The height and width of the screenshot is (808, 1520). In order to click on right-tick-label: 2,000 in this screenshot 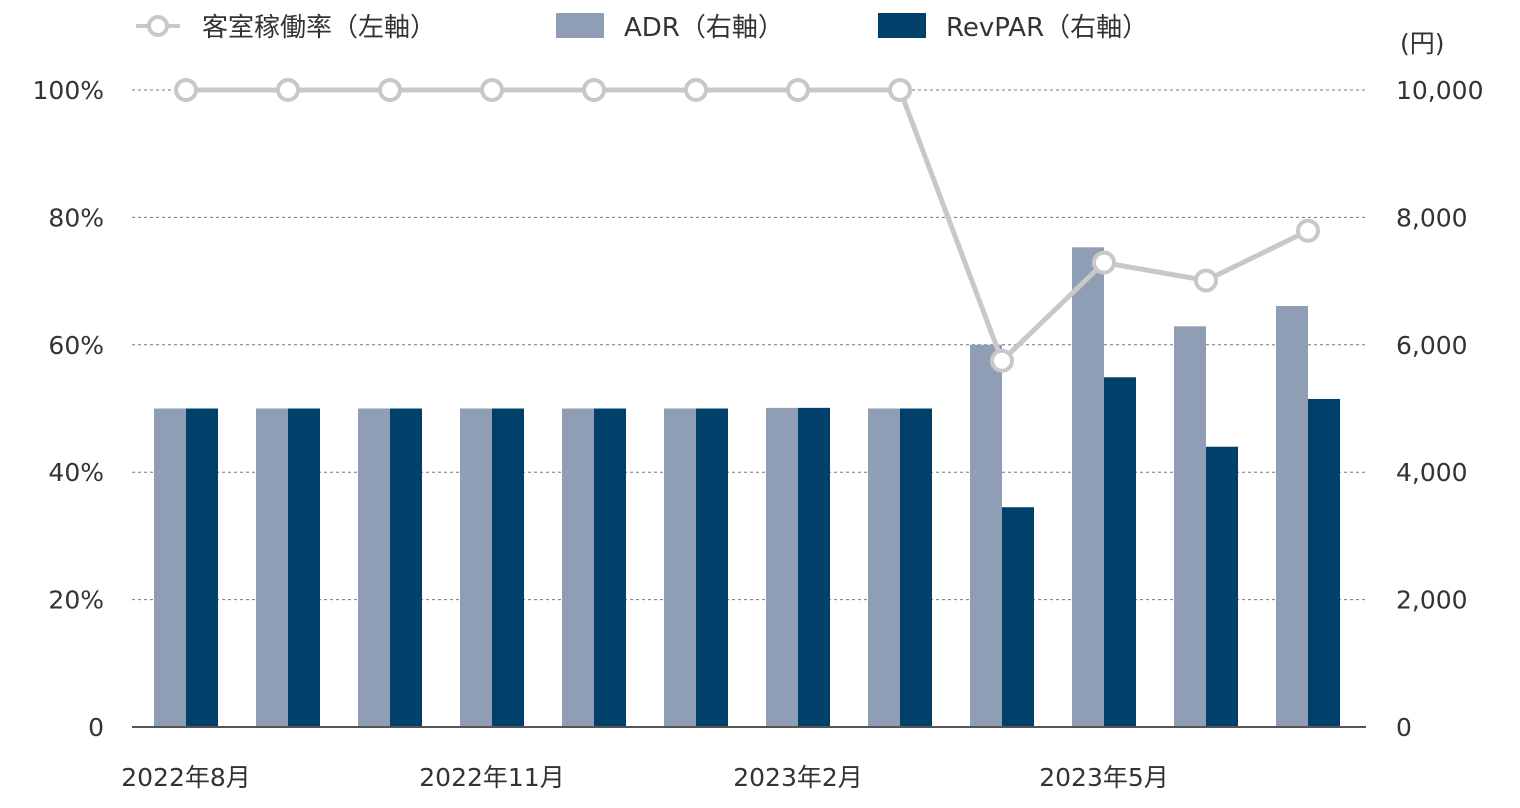, I will do `click(1432, 600)`.